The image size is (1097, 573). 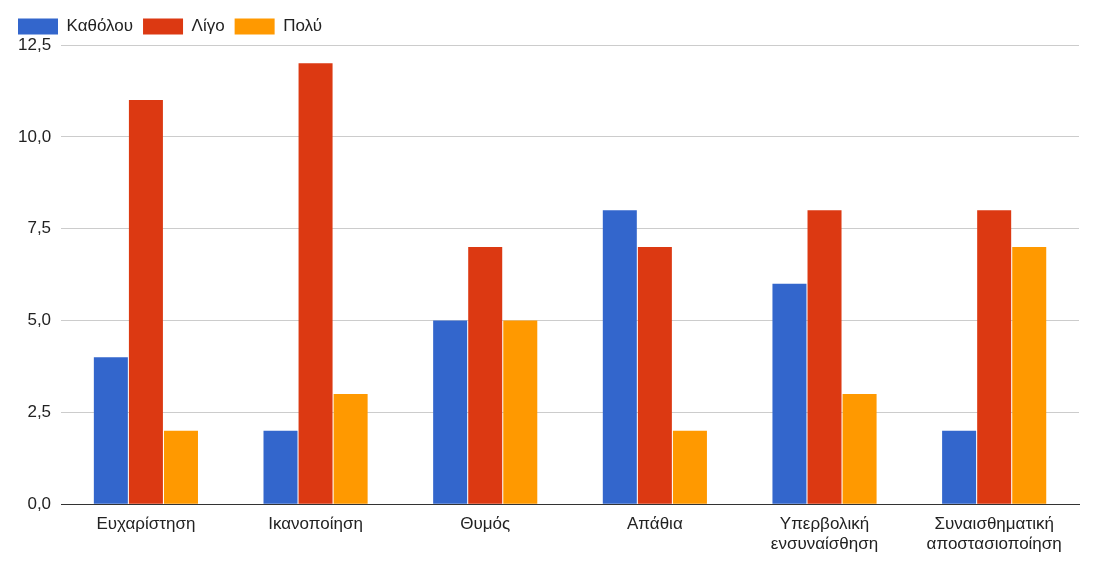 What do you see at coordinates (34, 136) in the screenshot?
I see `y-tick-label: 10,0` at bounding box center [34, 136].